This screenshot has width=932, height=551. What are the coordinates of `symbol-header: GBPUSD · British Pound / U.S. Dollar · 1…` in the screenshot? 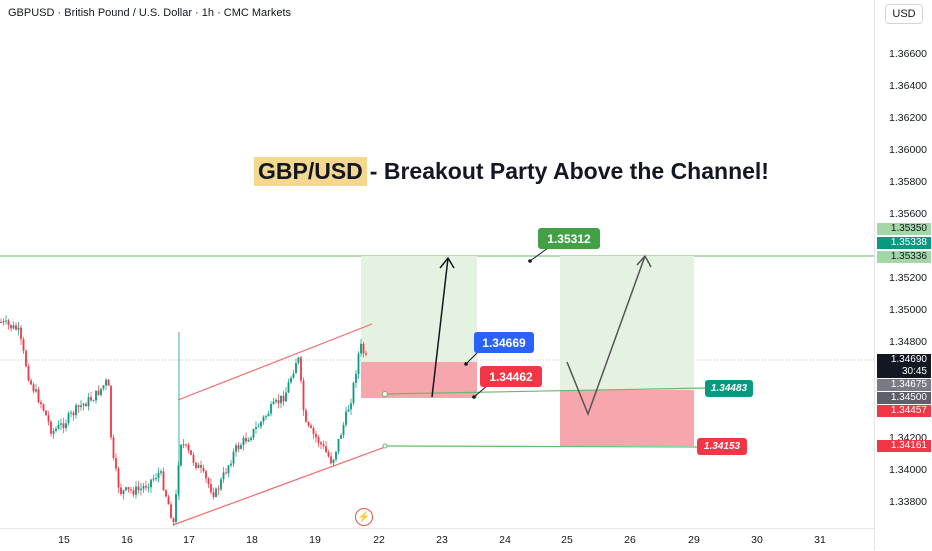 It's located at (150, 13).